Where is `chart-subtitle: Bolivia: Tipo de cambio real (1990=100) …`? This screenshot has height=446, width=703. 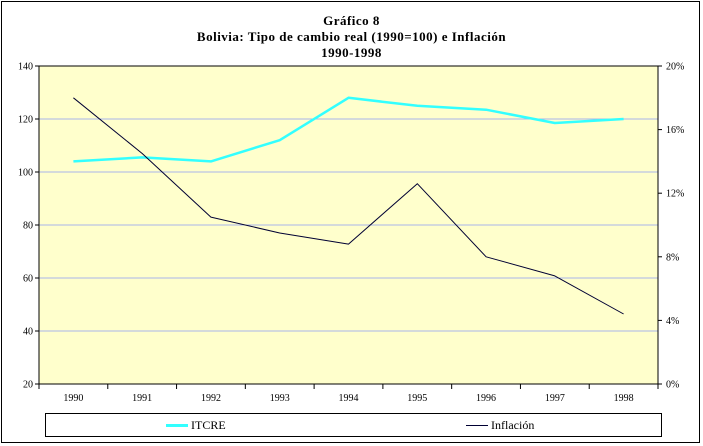
chart-subtitle: Bolivia: Tipo de cambio real (1990=100) … is located at coordinates (351, 36).